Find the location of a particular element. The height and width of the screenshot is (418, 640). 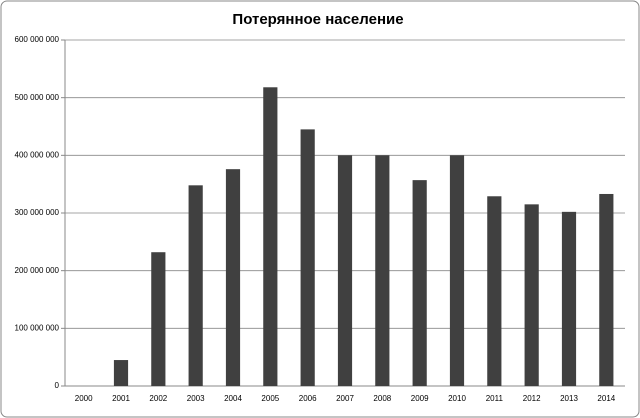

y-tick-label: 600 000 000 is located at coordinates (37, 39).